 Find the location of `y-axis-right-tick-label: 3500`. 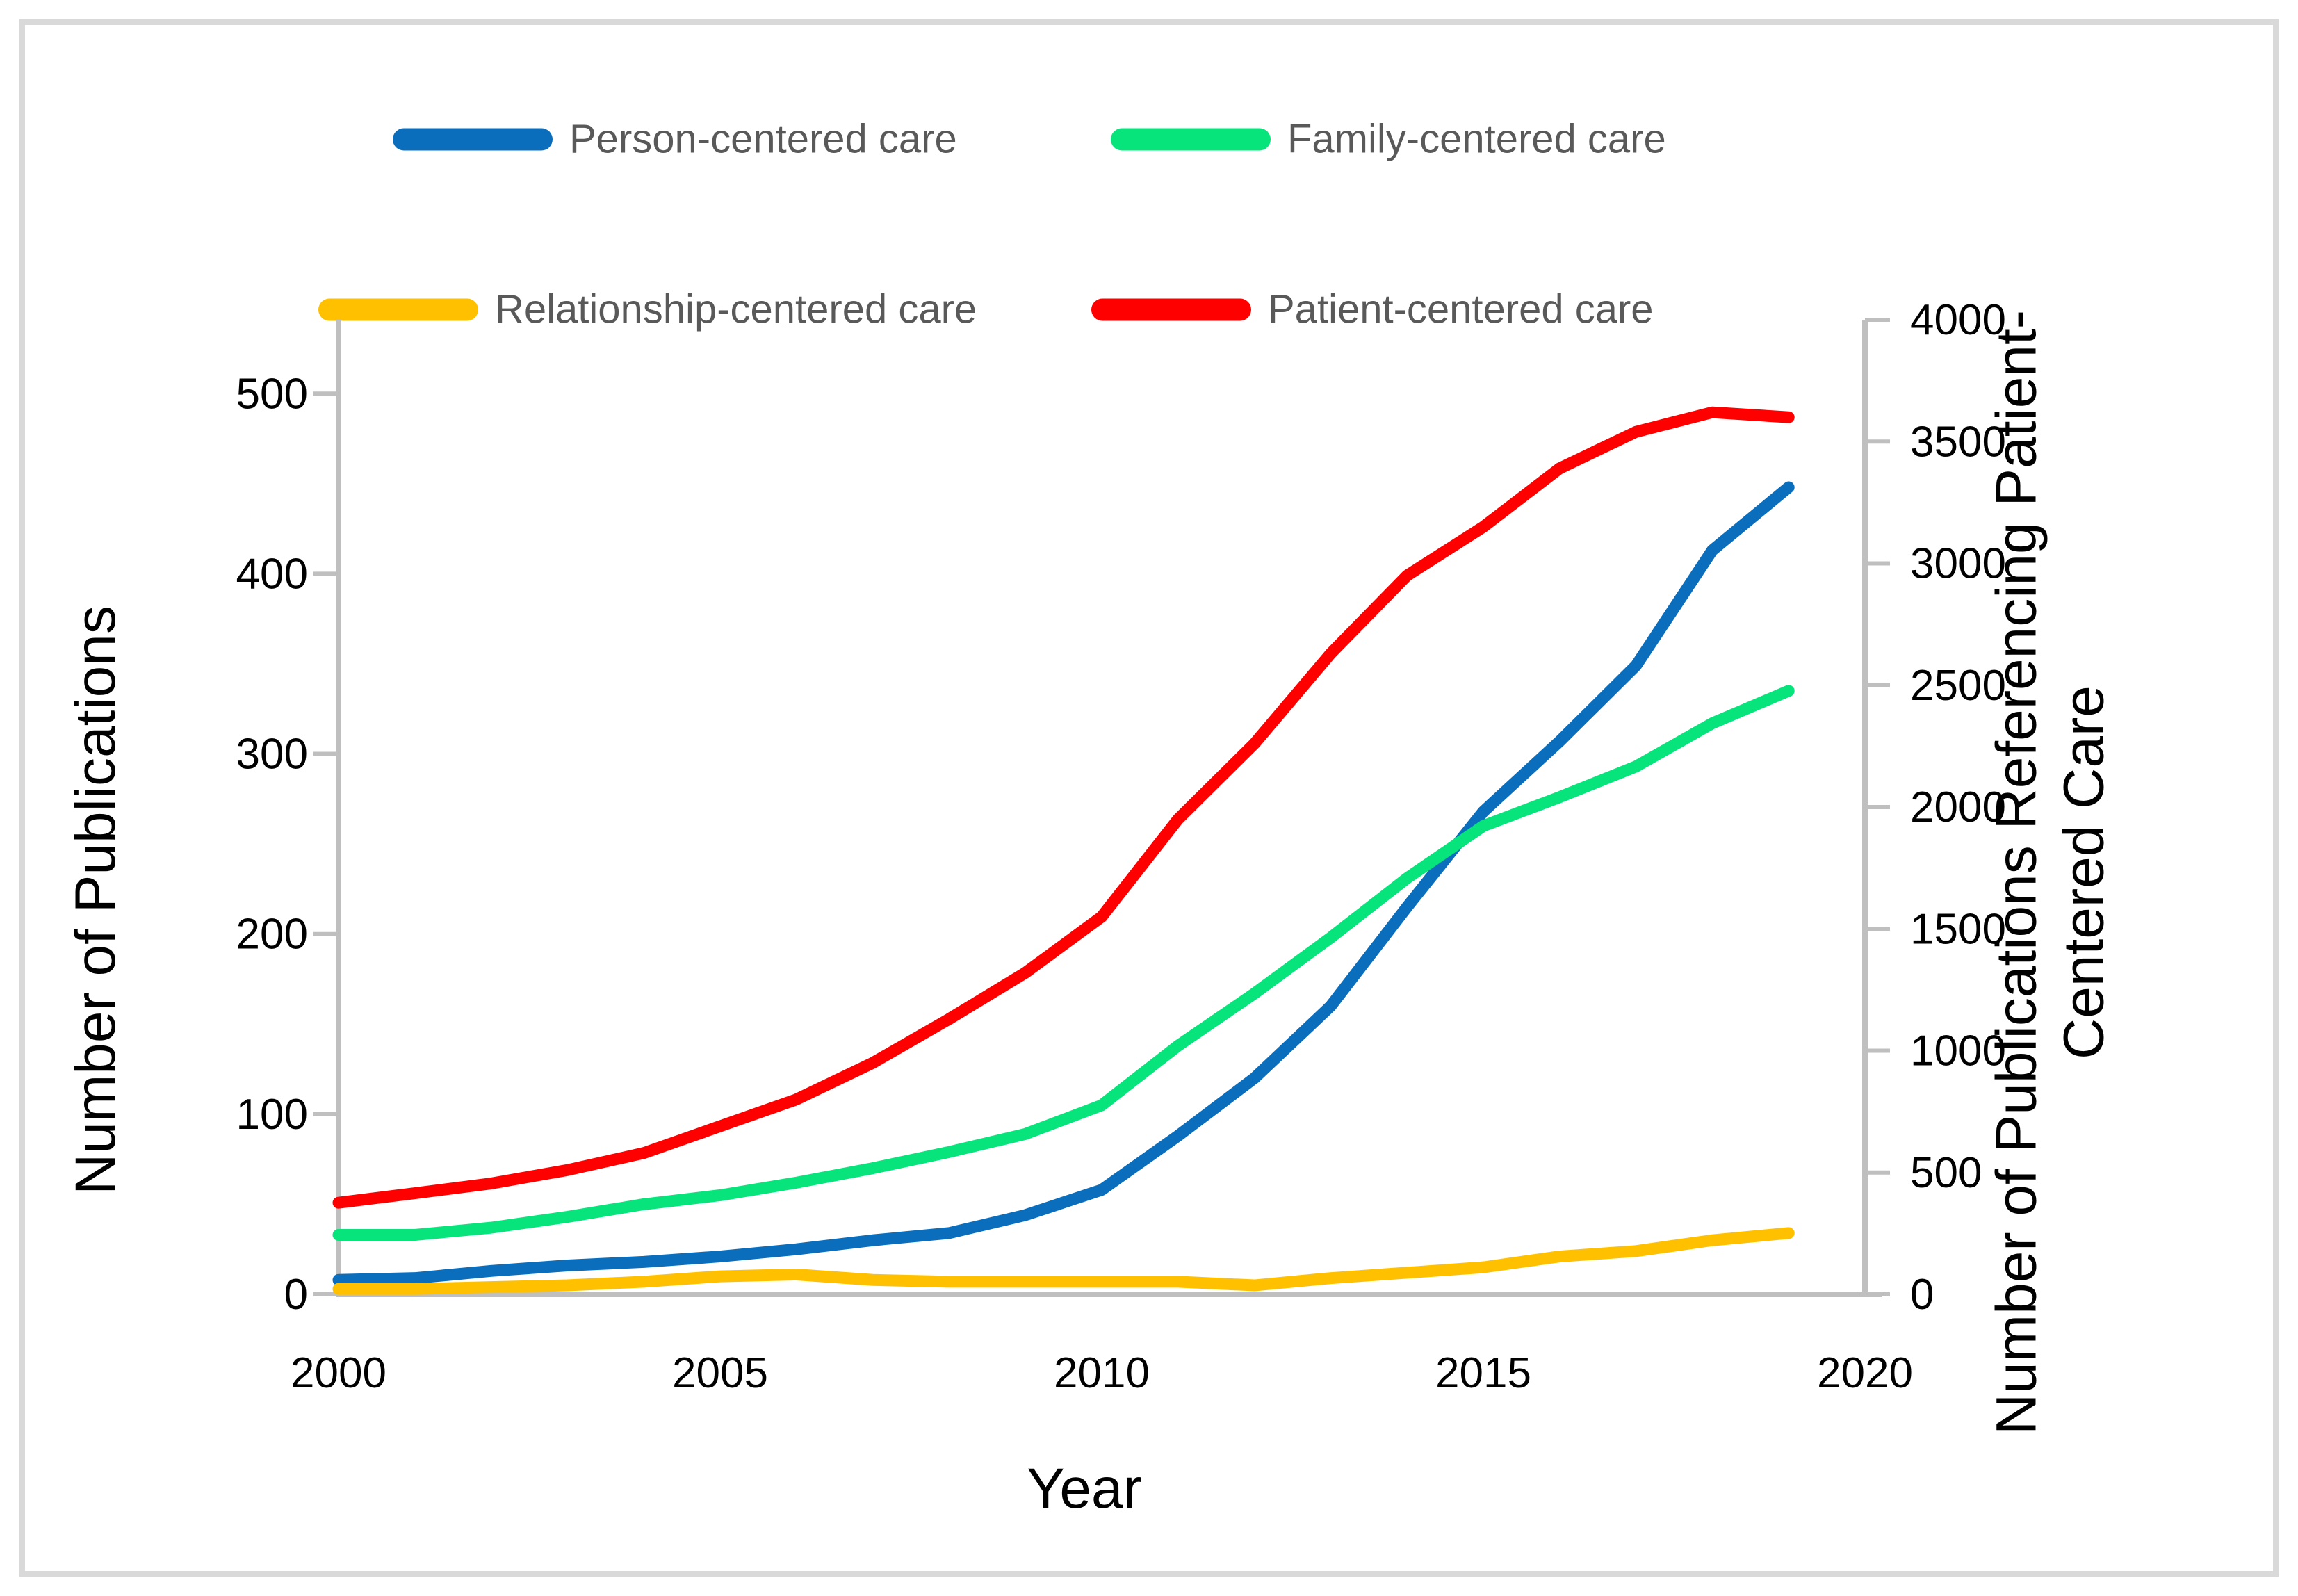

y-axis-right-tick-label: 3500 is located at coordinates (1958, 442).